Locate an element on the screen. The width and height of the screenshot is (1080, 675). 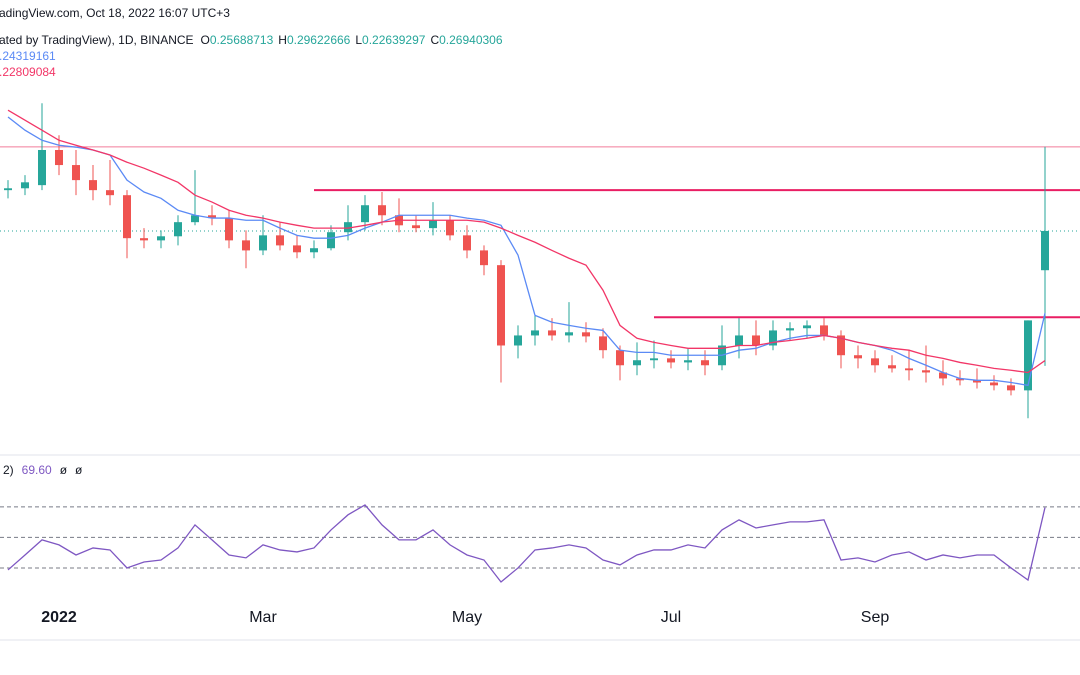
ohlc-value: 0.25688713 is located at coordinates (242, 40).